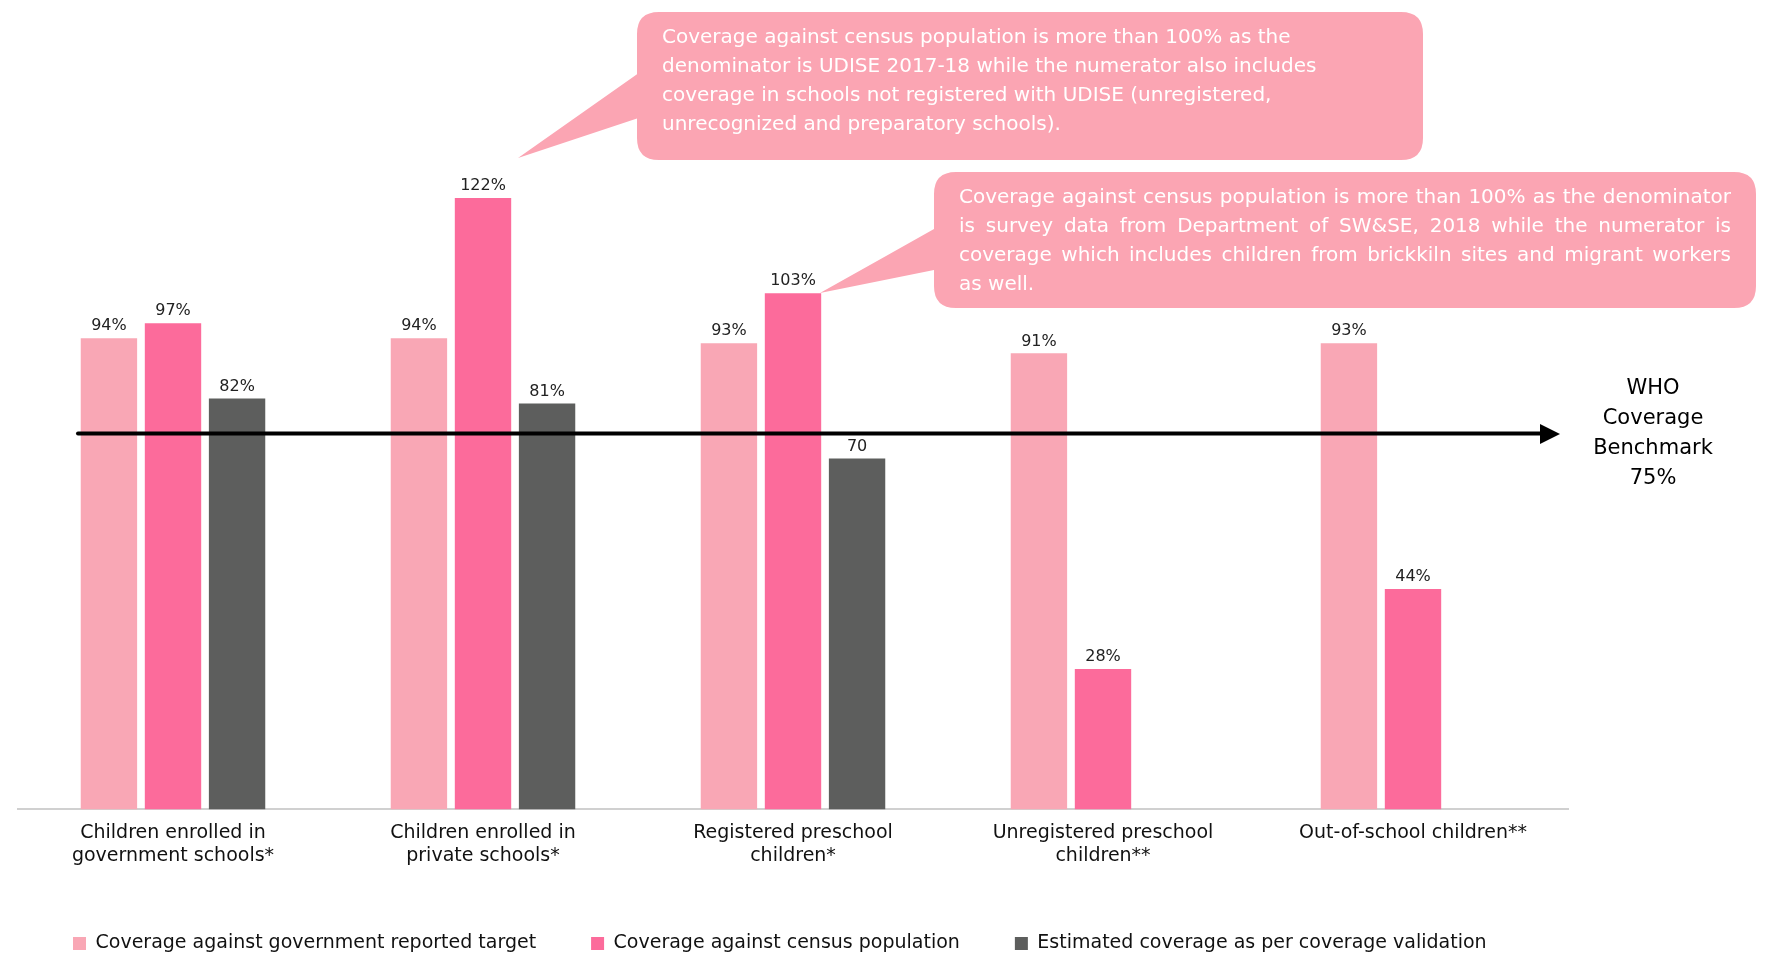 The width and height of the screenshot is (1778, 975). What do you see at coordinates (1103, 656) in the screenshot?
I see `data-label: 28%` at bounding box center [1103, 656].